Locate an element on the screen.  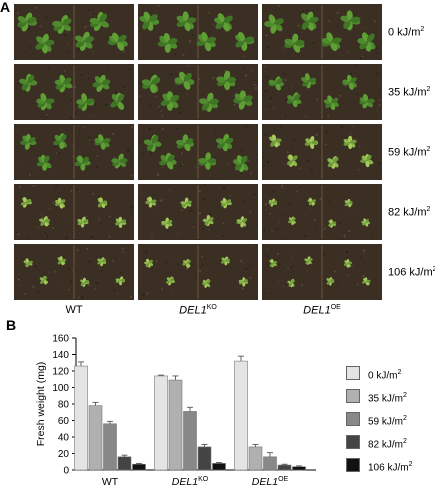
legend-label: 82 kJ/m2 is located at coordinates (387, 444).